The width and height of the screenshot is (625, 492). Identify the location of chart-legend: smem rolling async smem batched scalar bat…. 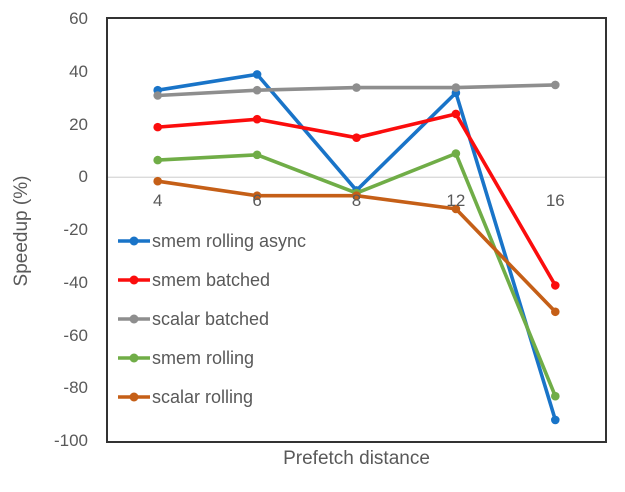
(212, 327).